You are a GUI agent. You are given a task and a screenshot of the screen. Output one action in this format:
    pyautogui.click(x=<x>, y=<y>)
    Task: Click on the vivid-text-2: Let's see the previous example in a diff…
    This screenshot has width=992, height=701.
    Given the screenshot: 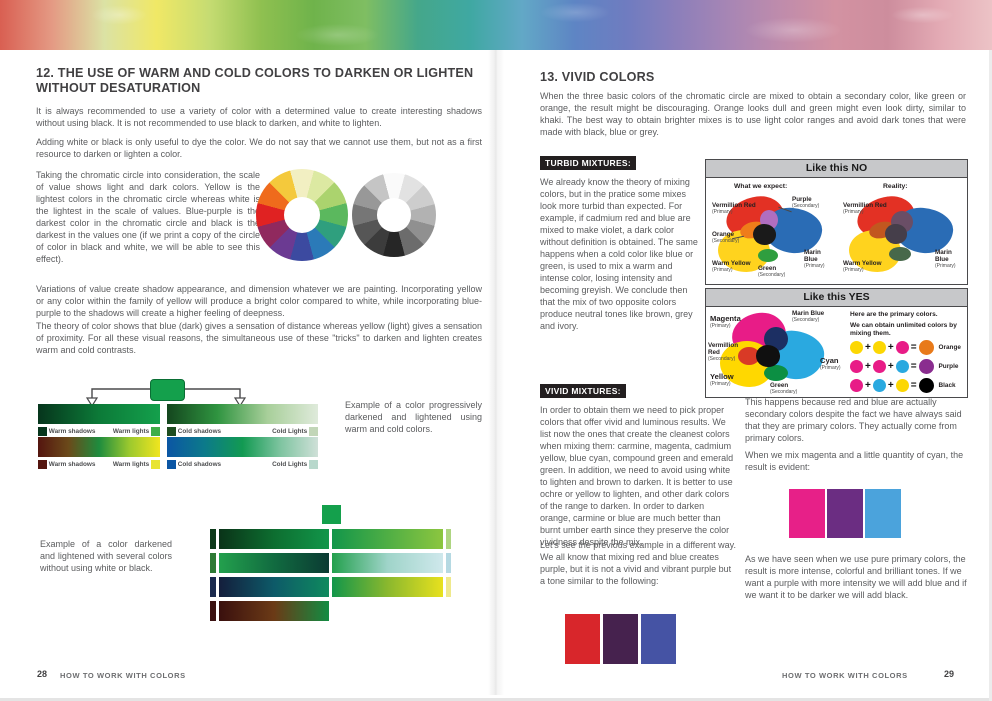 What is the action you would take?
    pyautogui.click(x=638, y=563)
    